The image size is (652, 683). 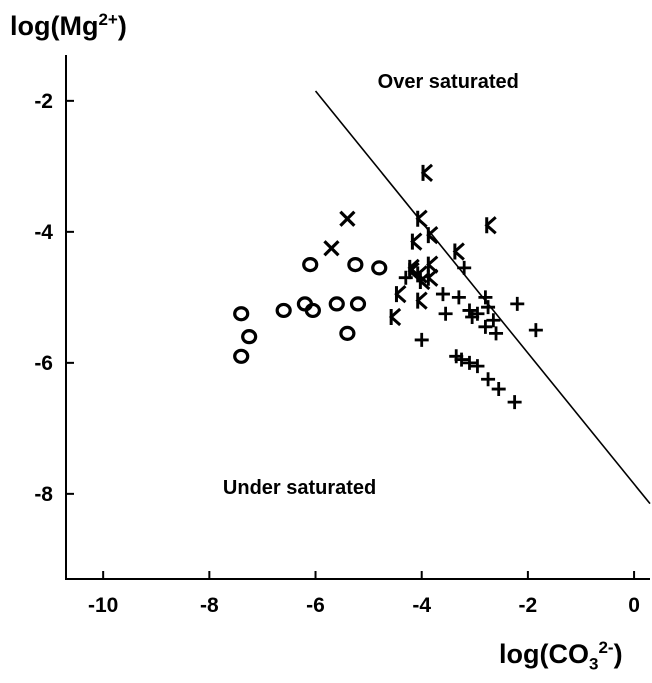 I want to click on x-tick-label: -6, so click(x=315, y=605).